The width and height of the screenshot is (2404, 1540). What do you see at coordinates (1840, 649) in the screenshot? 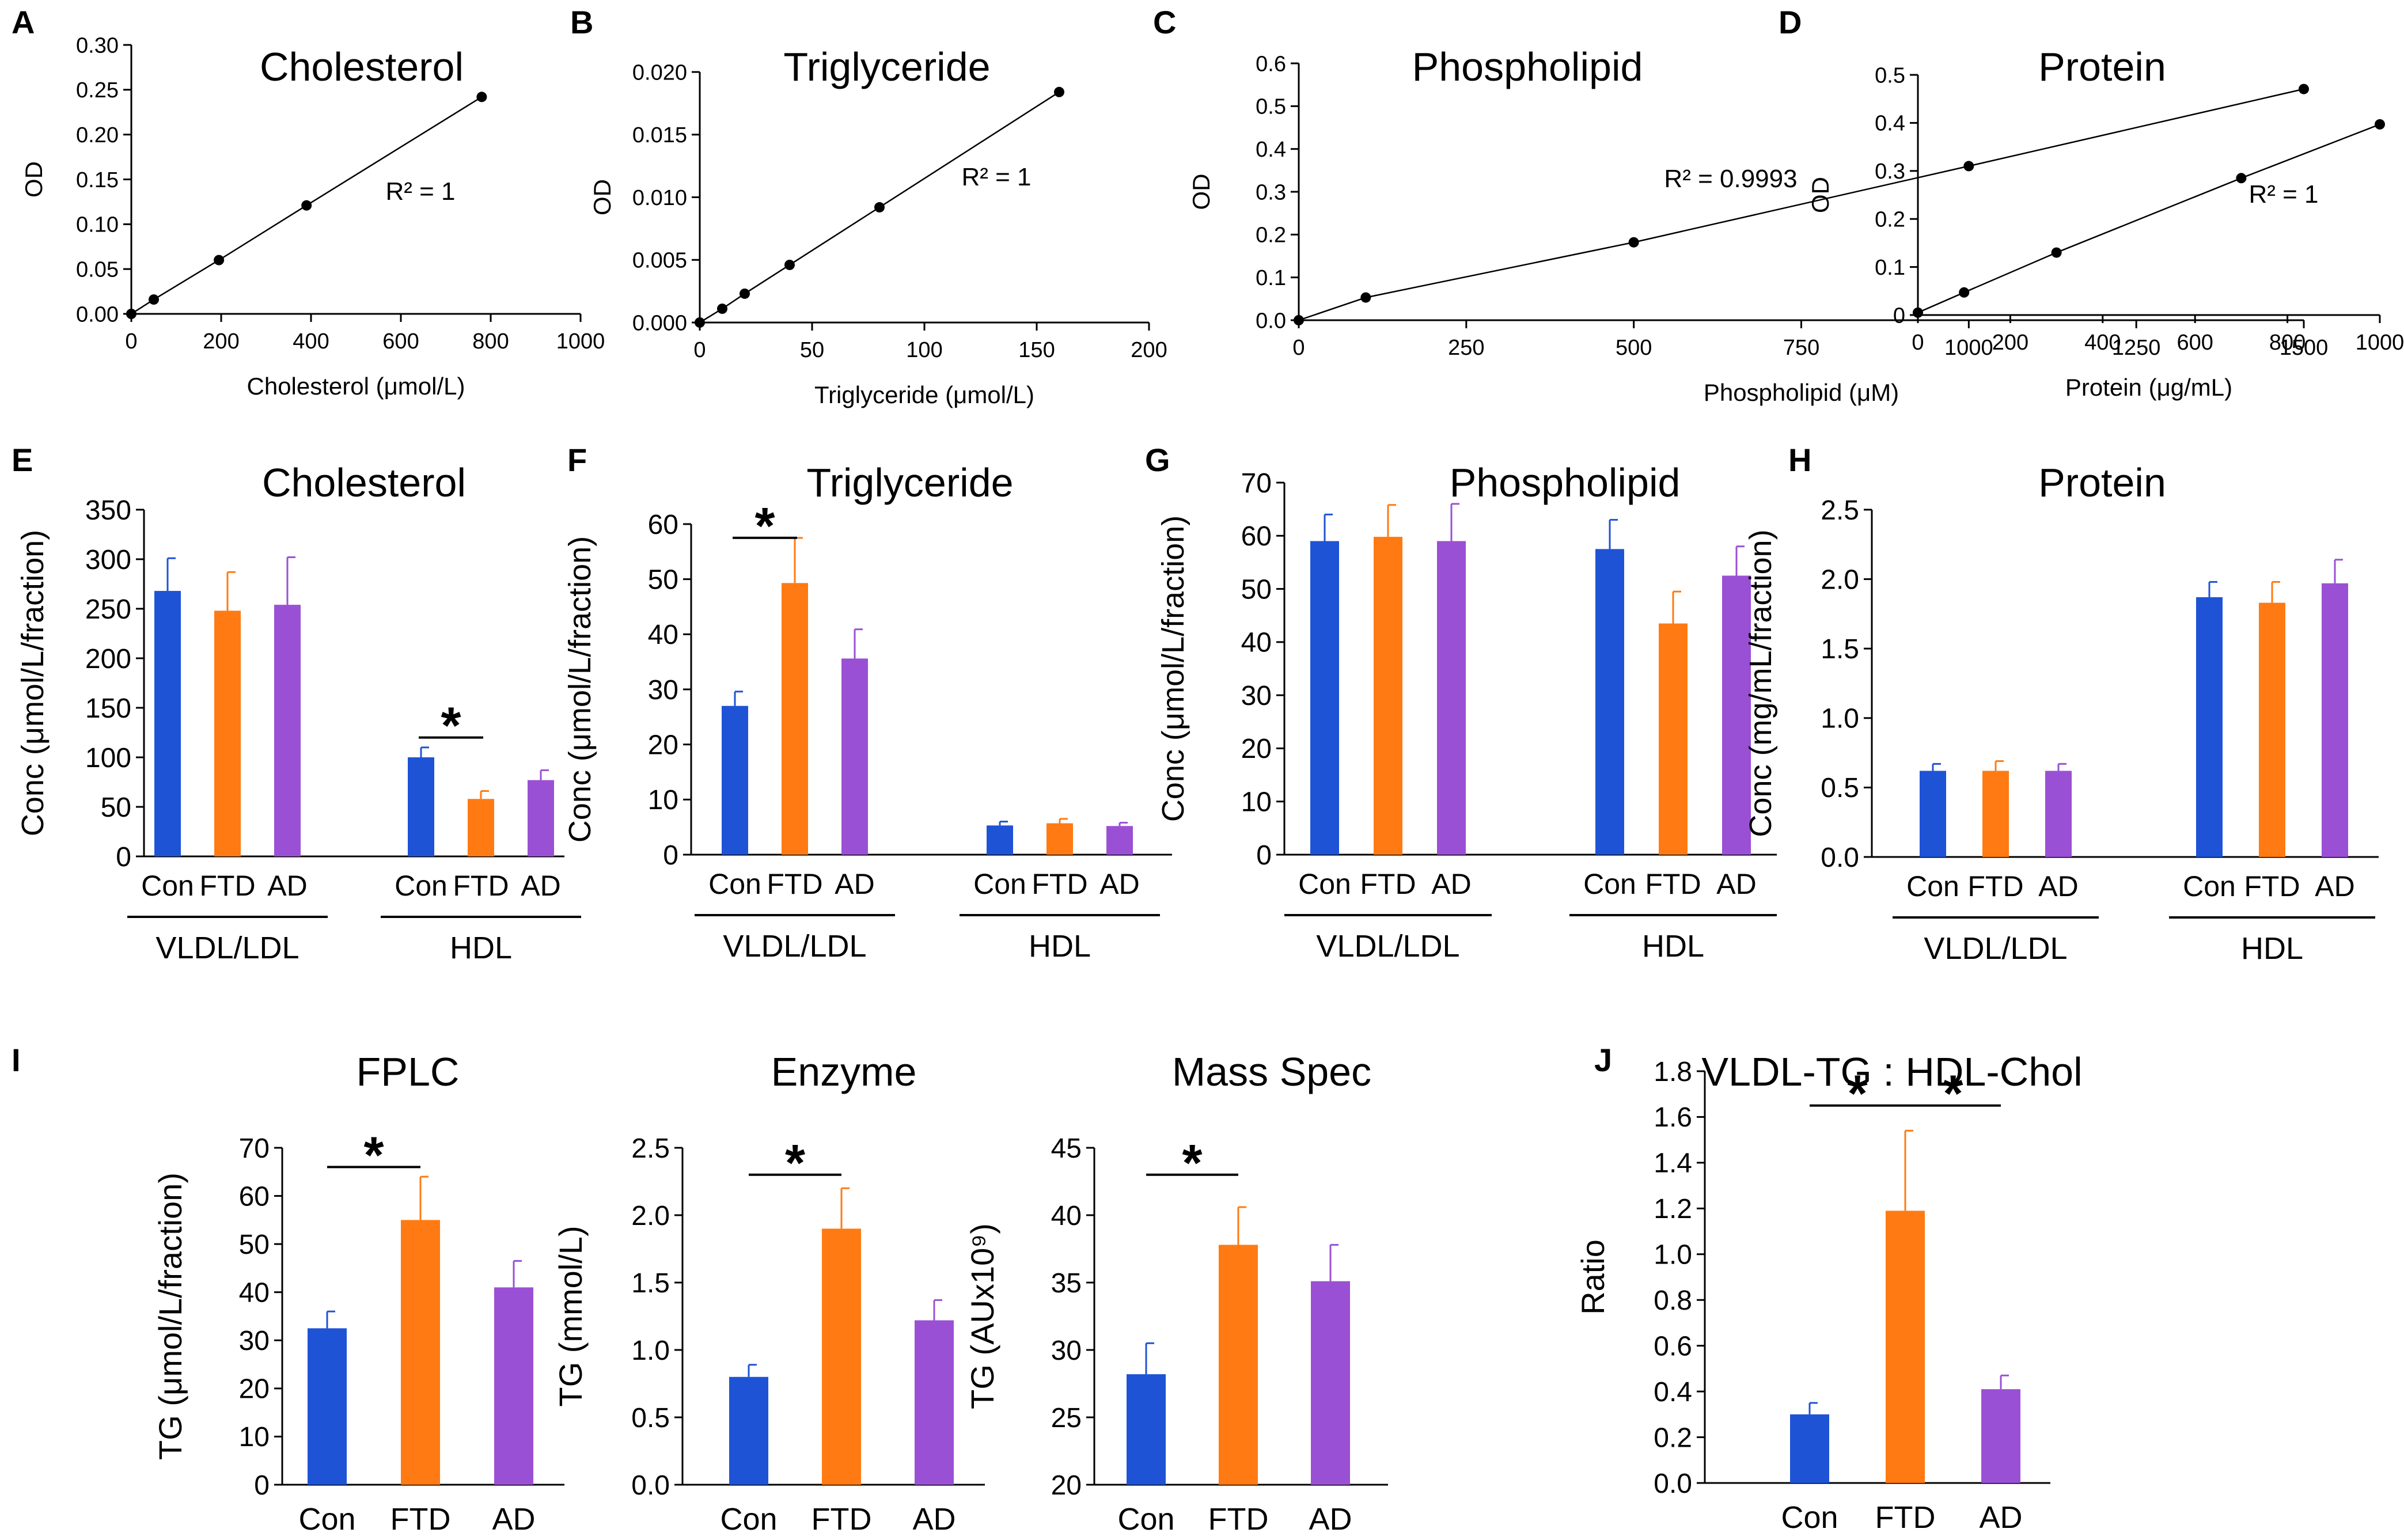
I see `y-tick-label: 1.5` at bounding box center [1840, 649].